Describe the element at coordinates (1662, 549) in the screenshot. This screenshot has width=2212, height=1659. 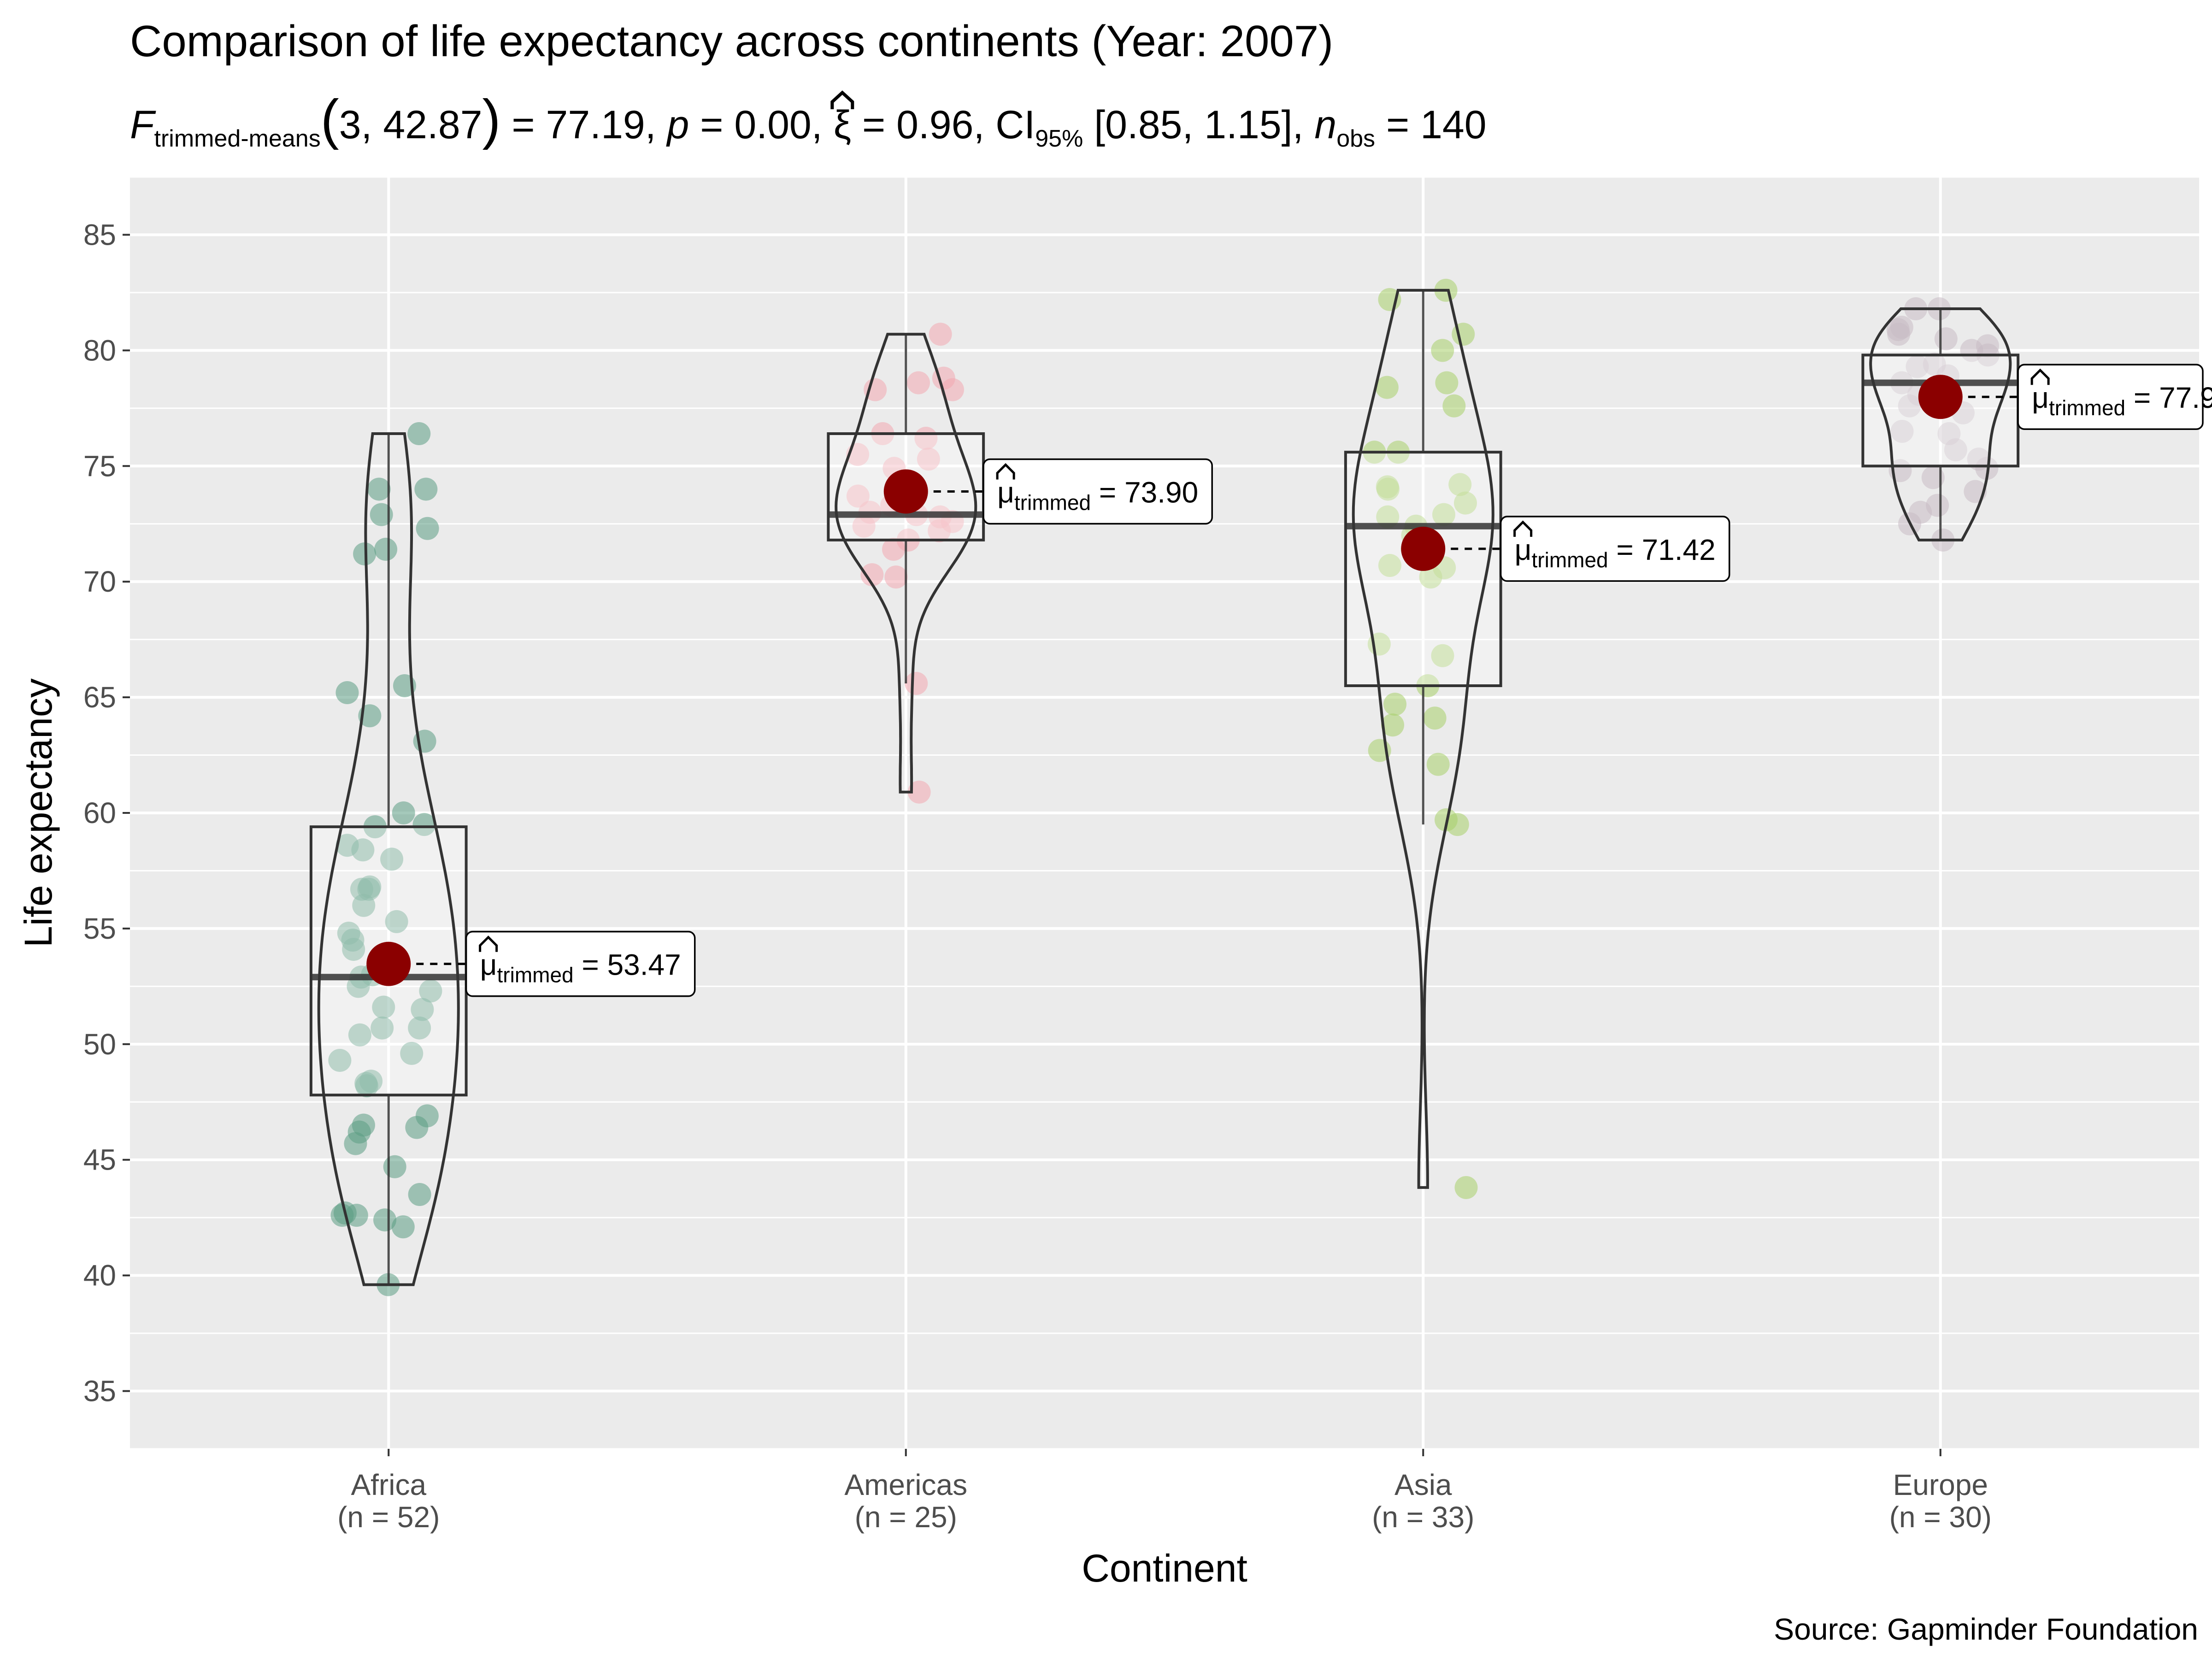
I see `mean-label-value: = 71.42` at that location.